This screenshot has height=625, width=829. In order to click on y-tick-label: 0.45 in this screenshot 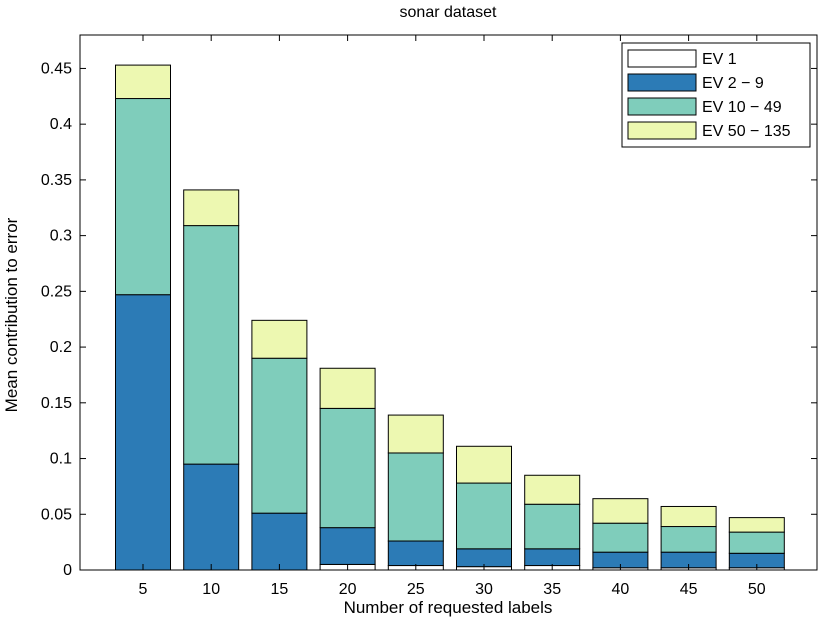, I will do `click(56, 68)`.